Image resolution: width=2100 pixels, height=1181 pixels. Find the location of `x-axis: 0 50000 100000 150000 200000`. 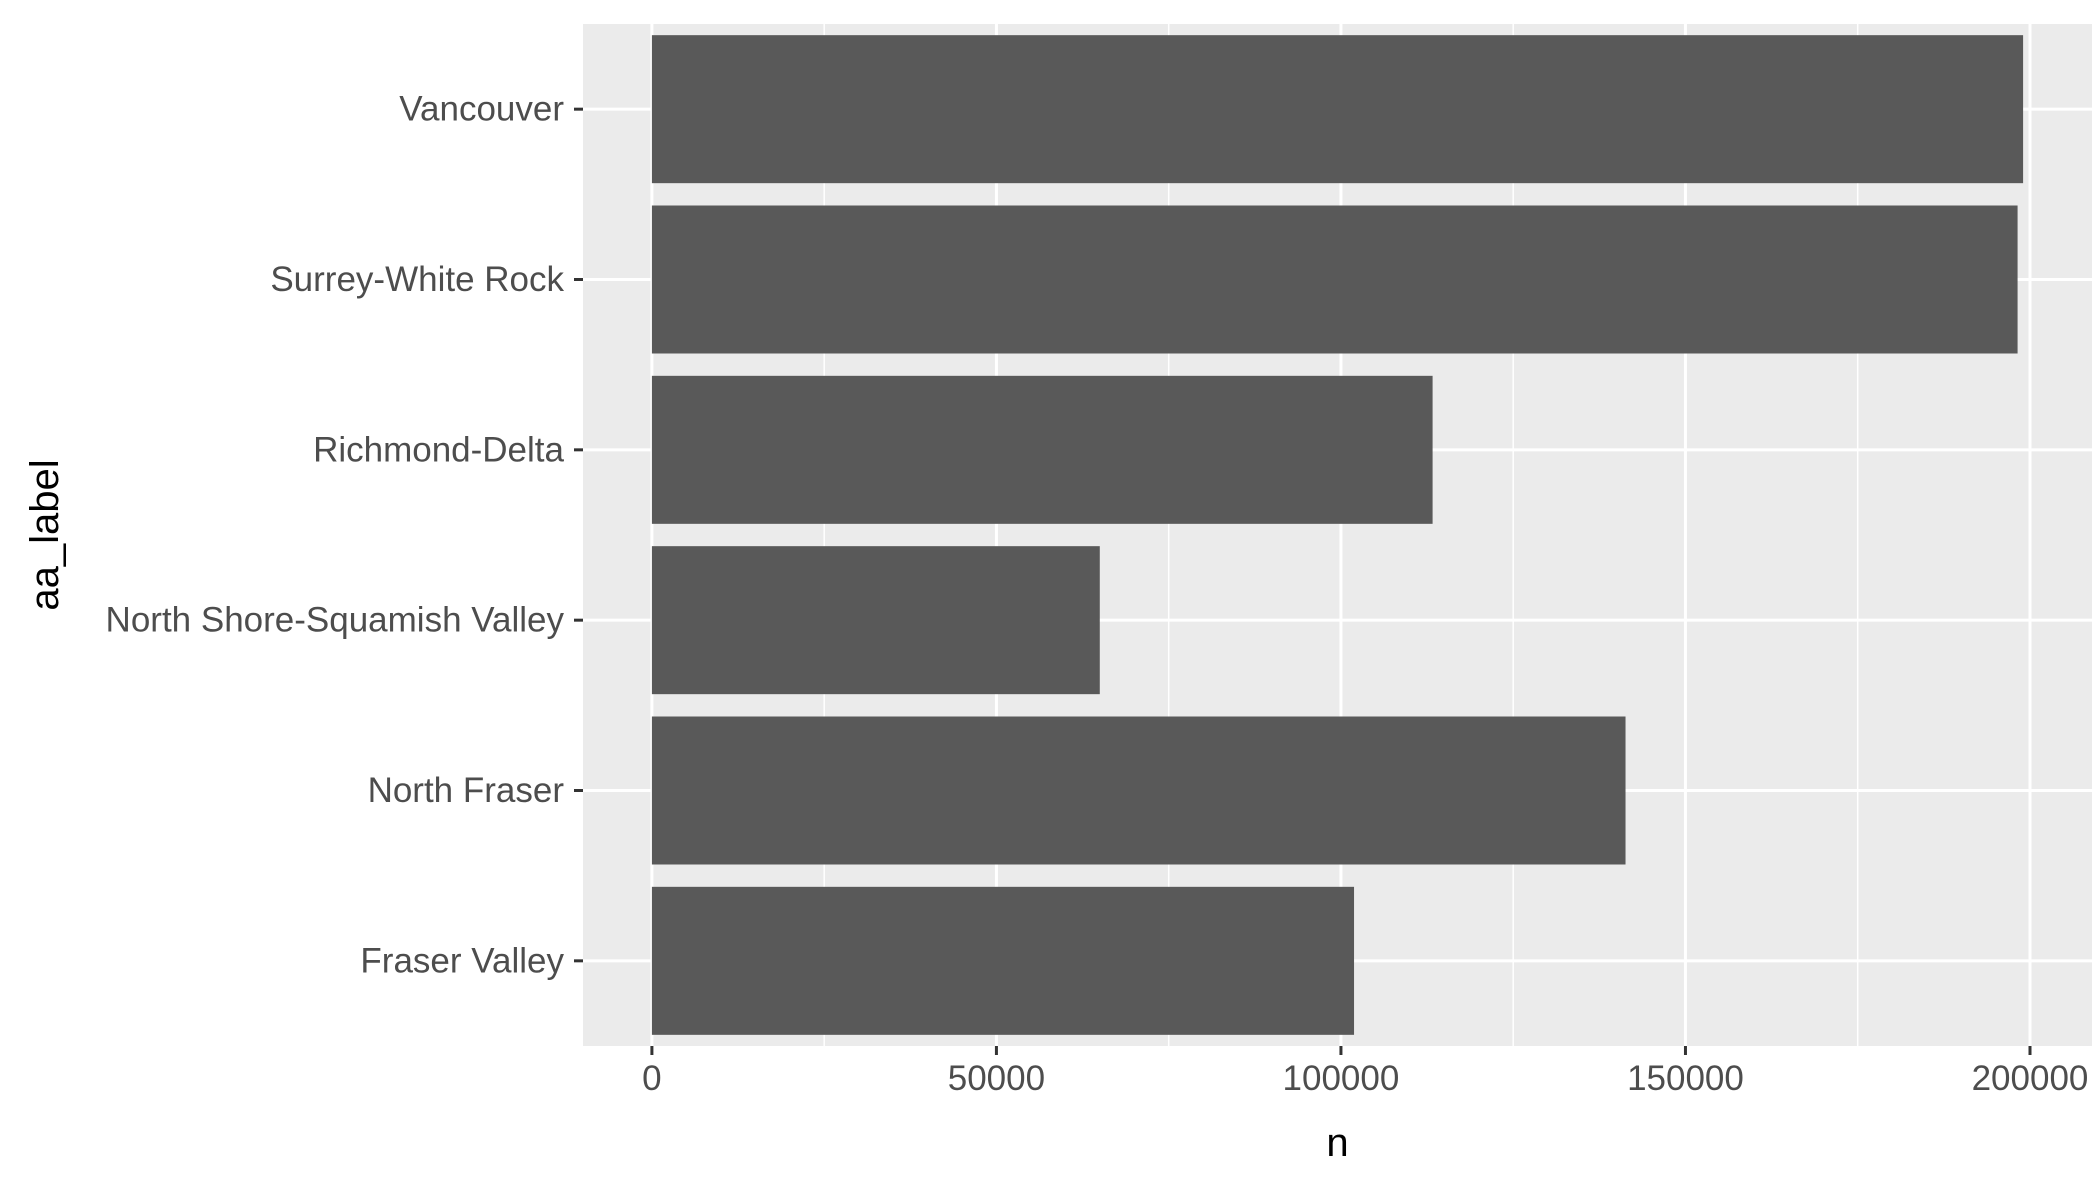

x-axis: 0 50000 100000 150000 200000 is located at coordinates (1365, 1072).